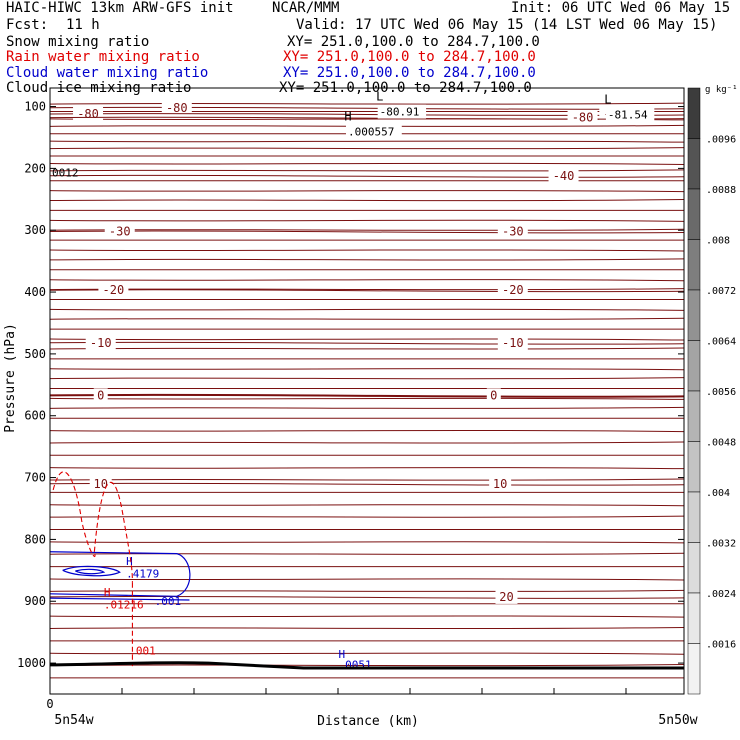  I want to click on y-tick-label: 1000, so click(31, 663).